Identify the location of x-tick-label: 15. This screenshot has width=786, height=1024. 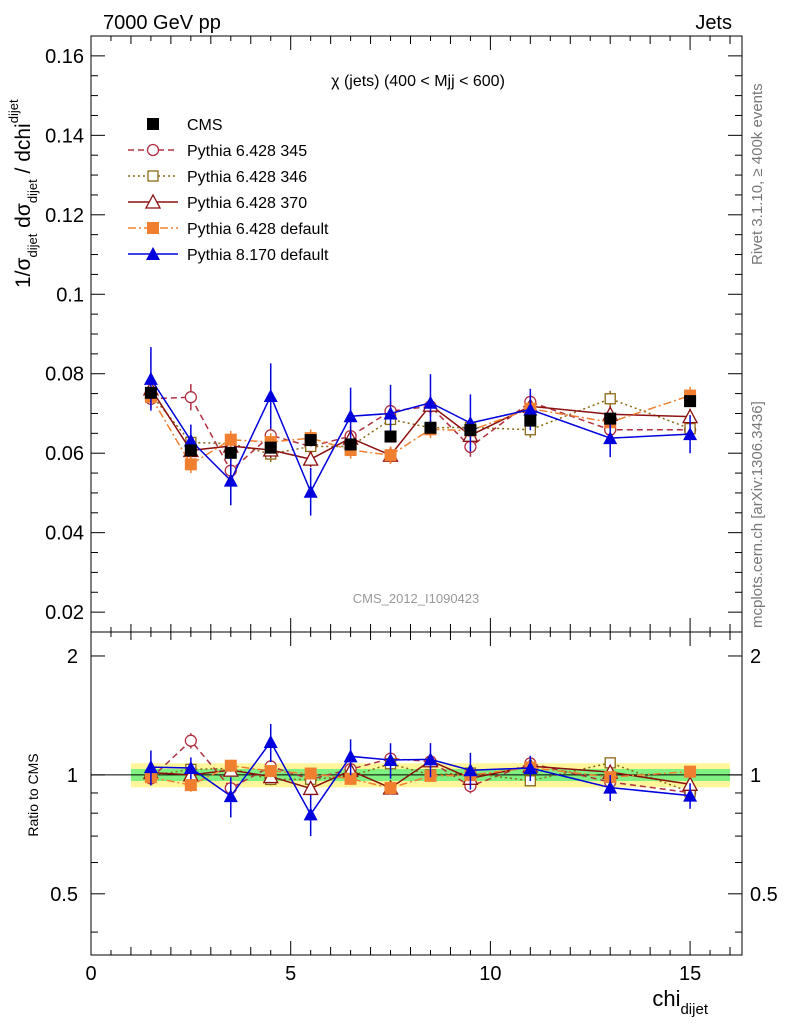
(690, 974).